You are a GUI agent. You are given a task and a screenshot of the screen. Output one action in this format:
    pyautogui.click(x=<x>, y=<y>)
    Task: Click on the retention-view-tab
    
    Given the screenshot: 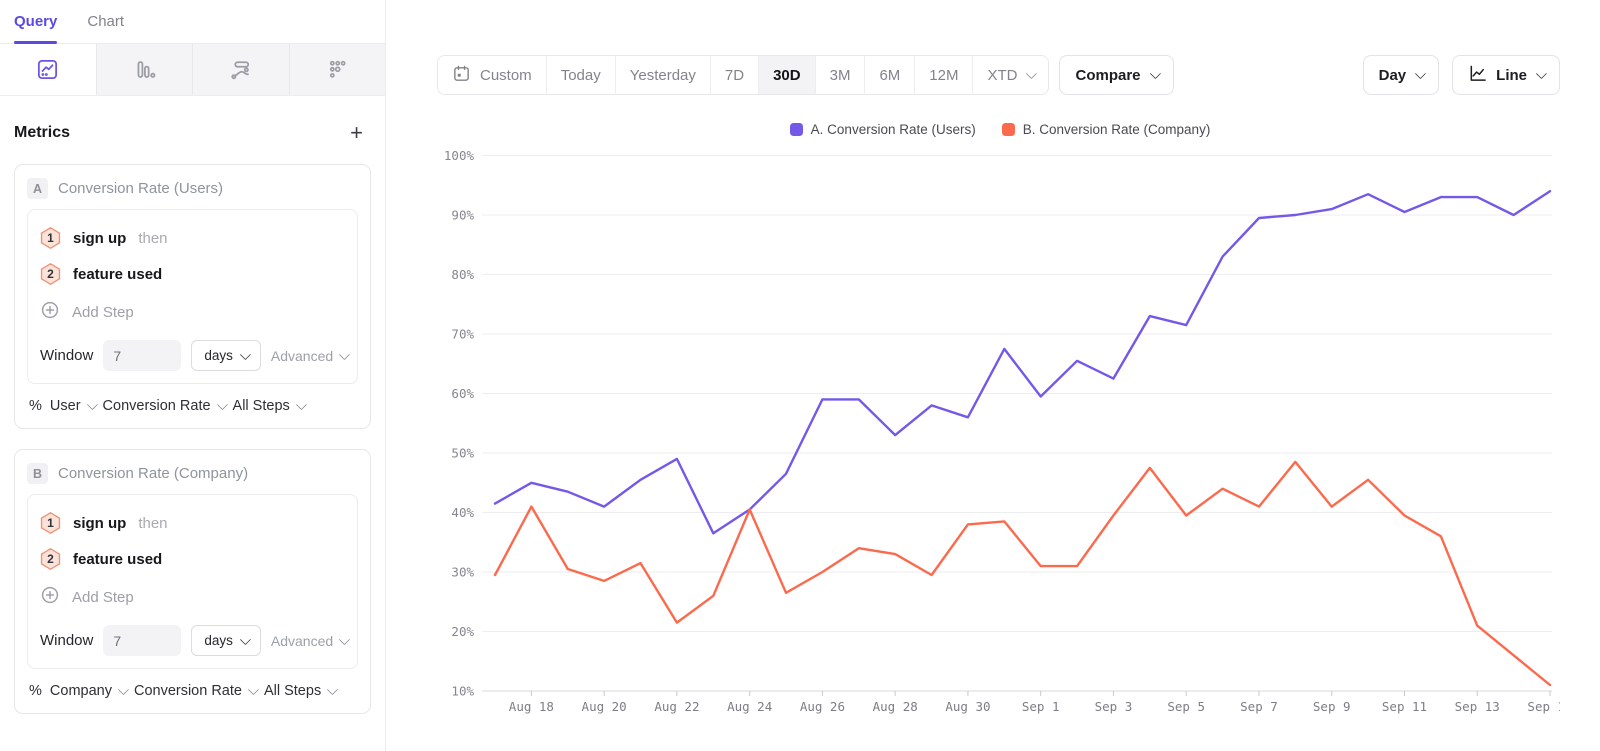 What is the action you would take?
    pyautogui.click(x=336, y=69)
    